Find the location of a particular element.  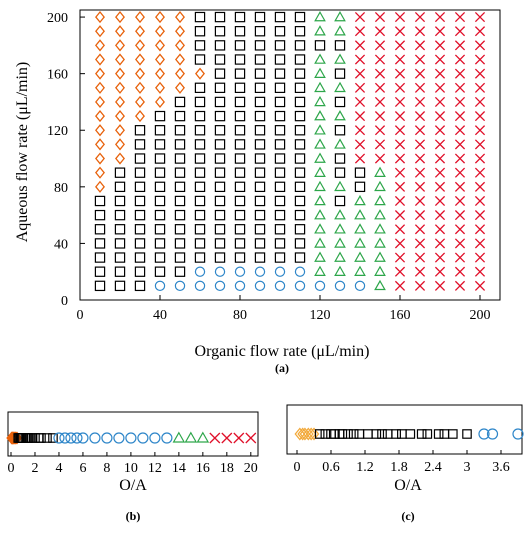

y-tick-label: 80 is located at coordinates (61, 188).